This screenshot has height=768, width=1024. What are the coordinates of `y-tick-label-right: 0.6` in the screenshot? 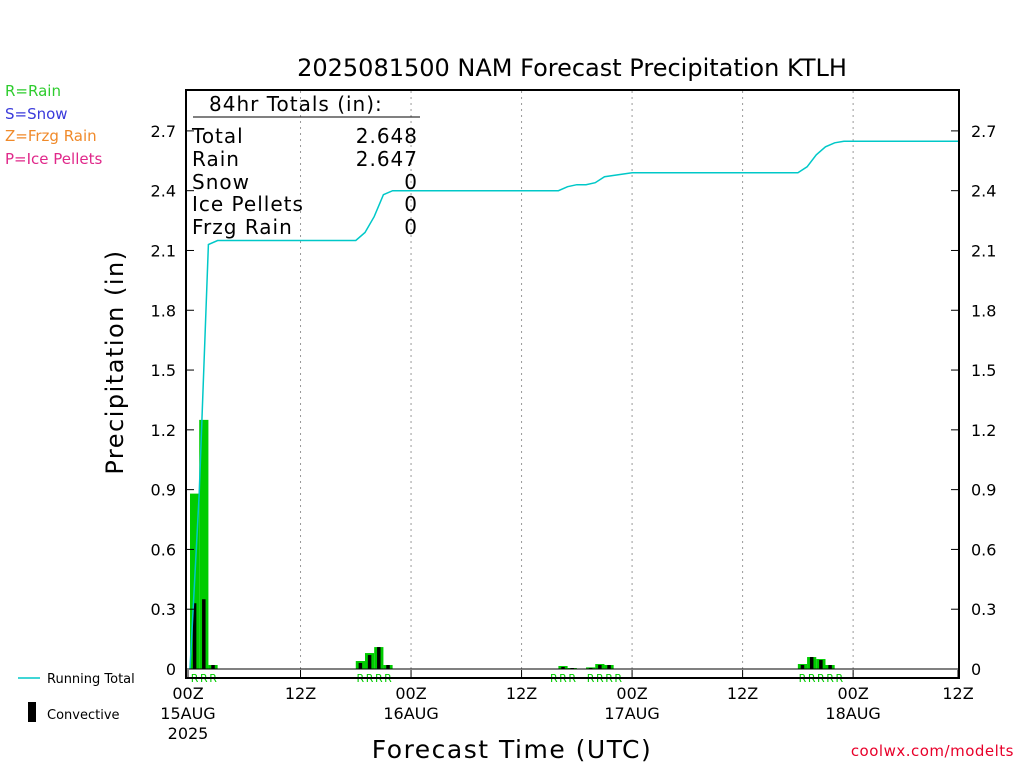 It's located at (983, 549).